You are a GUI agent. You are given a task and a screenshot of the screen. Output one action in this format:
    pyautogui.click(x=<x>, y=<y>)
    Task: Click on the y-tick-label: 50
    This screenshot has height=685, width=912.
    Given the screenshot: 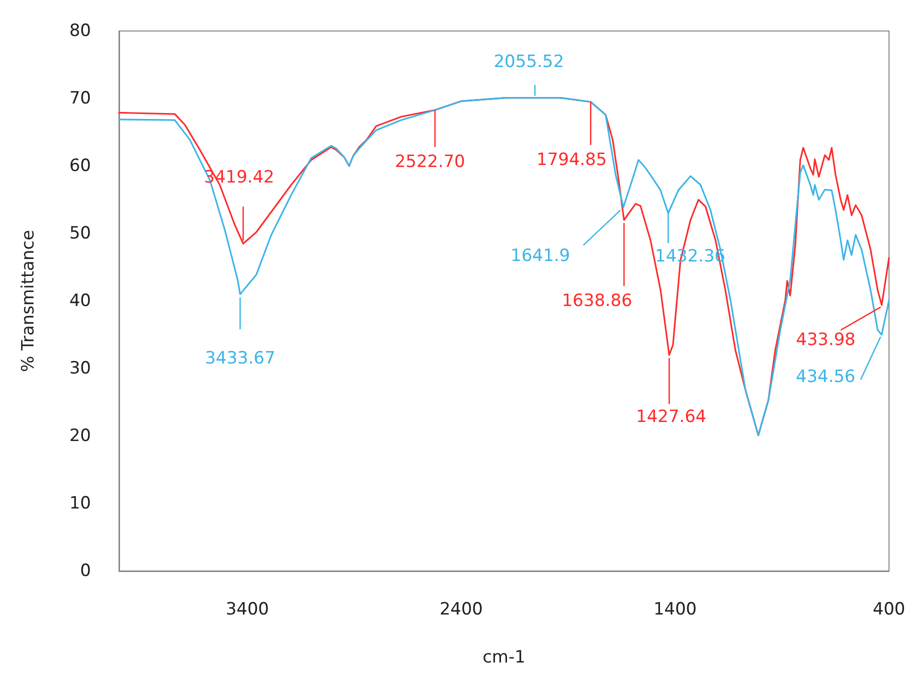 What is the action you would take?
    pyautogui.click(x=80, y=234)
    